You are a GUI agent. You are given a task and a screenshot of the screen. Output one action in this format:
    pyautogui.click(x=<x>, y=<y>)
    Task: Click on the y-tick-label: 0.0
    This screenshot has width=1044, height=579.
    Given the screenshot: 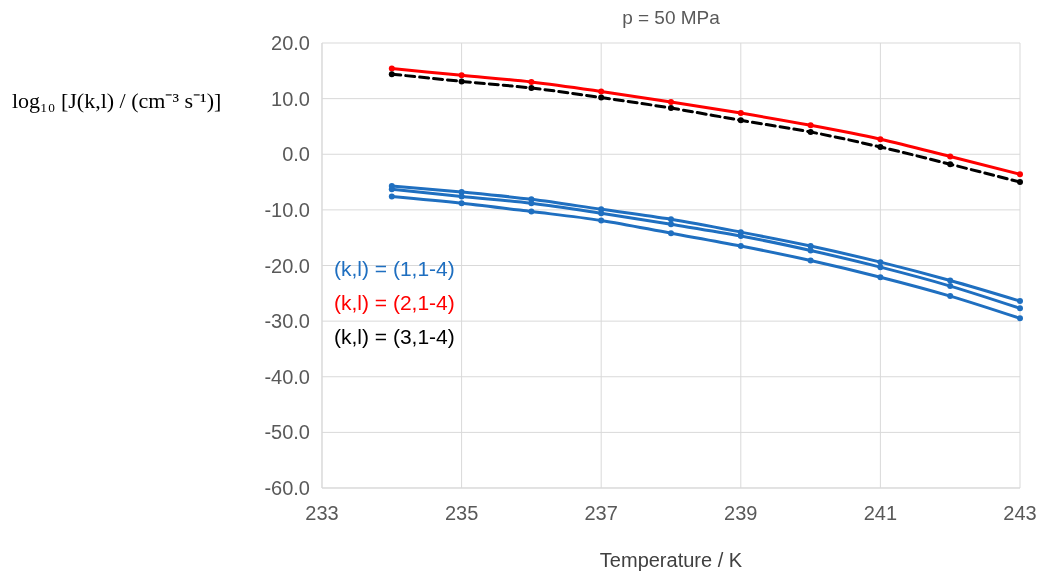 What is the action you would take?
    pyautogui.click(x=296, y=154)
    